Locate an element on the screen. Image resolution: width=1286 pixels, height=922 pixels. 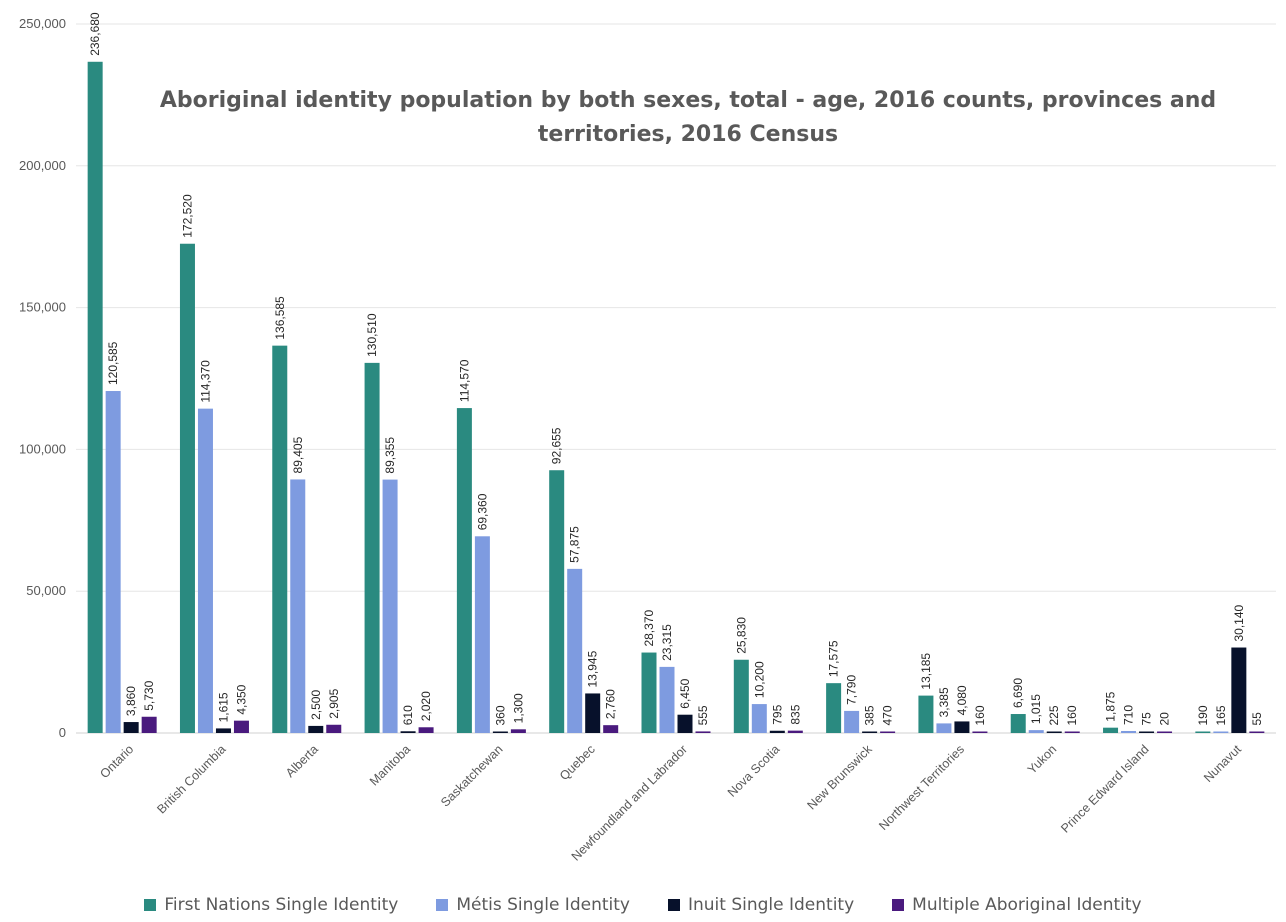
data-label: 114,570 is located at coordinates (464, 380).